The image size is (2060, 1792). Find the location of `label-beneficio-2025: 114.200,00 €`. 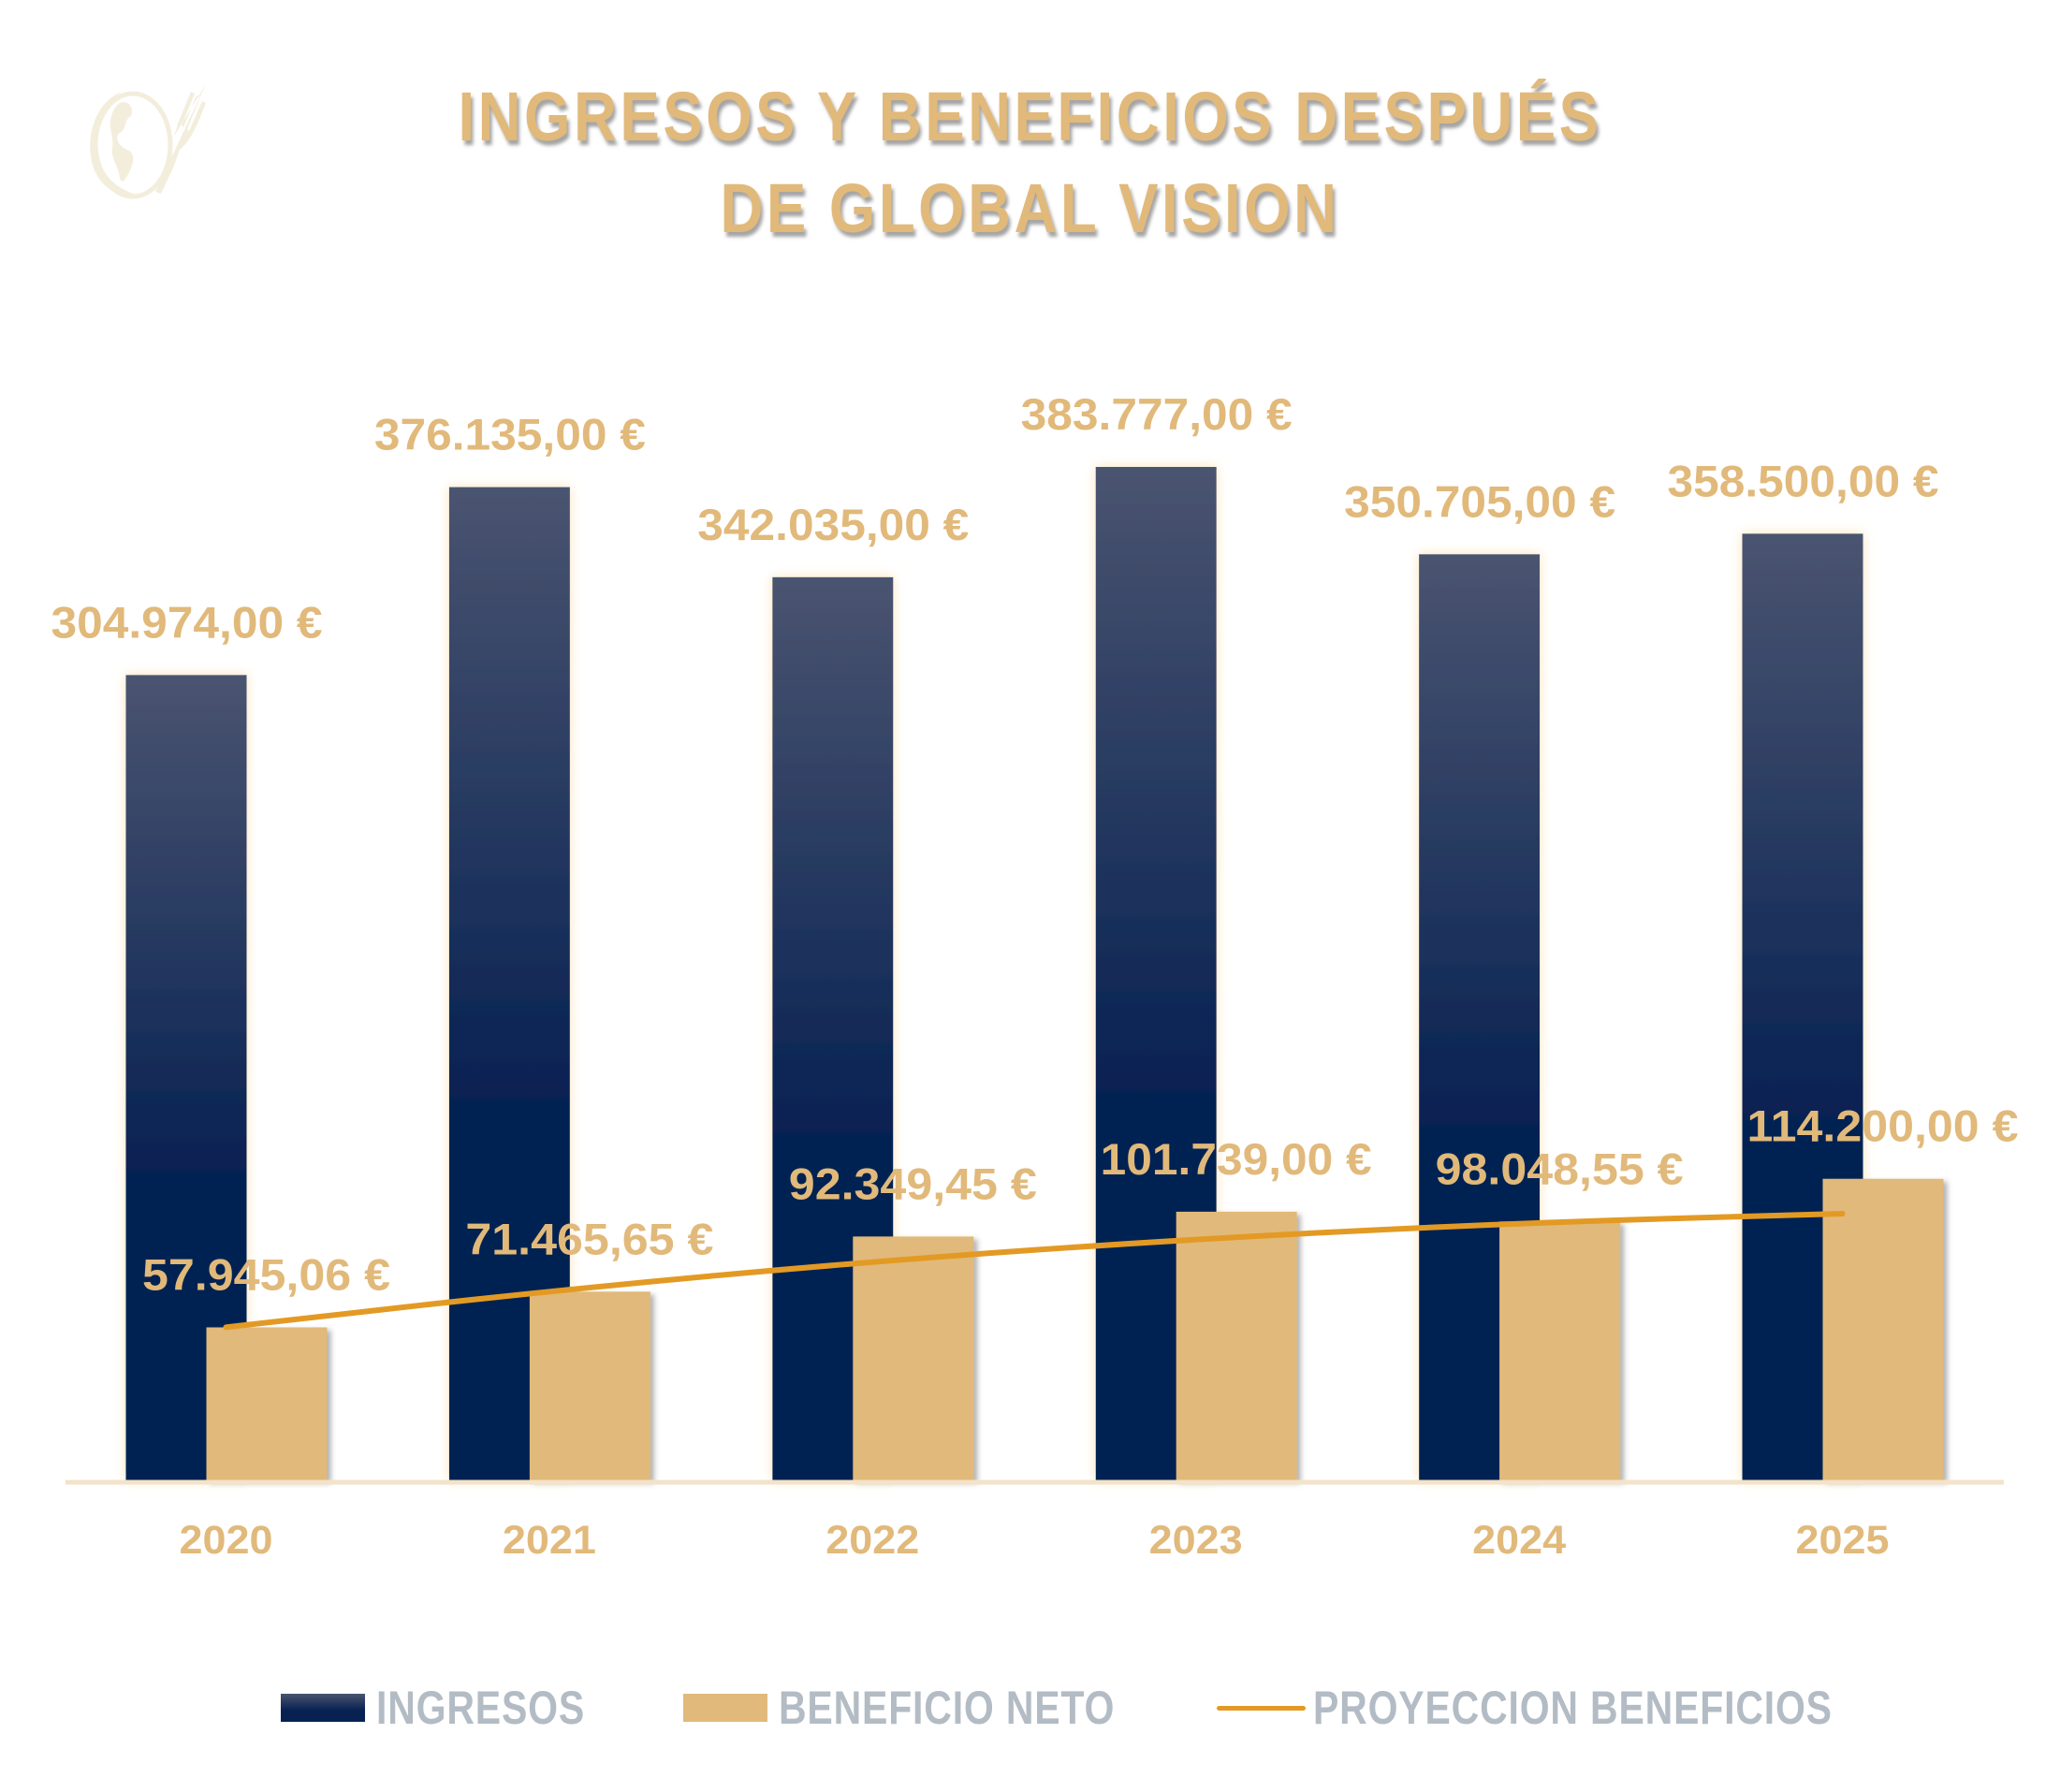

label-beneficio-2025: 114.200,00 € is located at coordinates (1883, 1126).